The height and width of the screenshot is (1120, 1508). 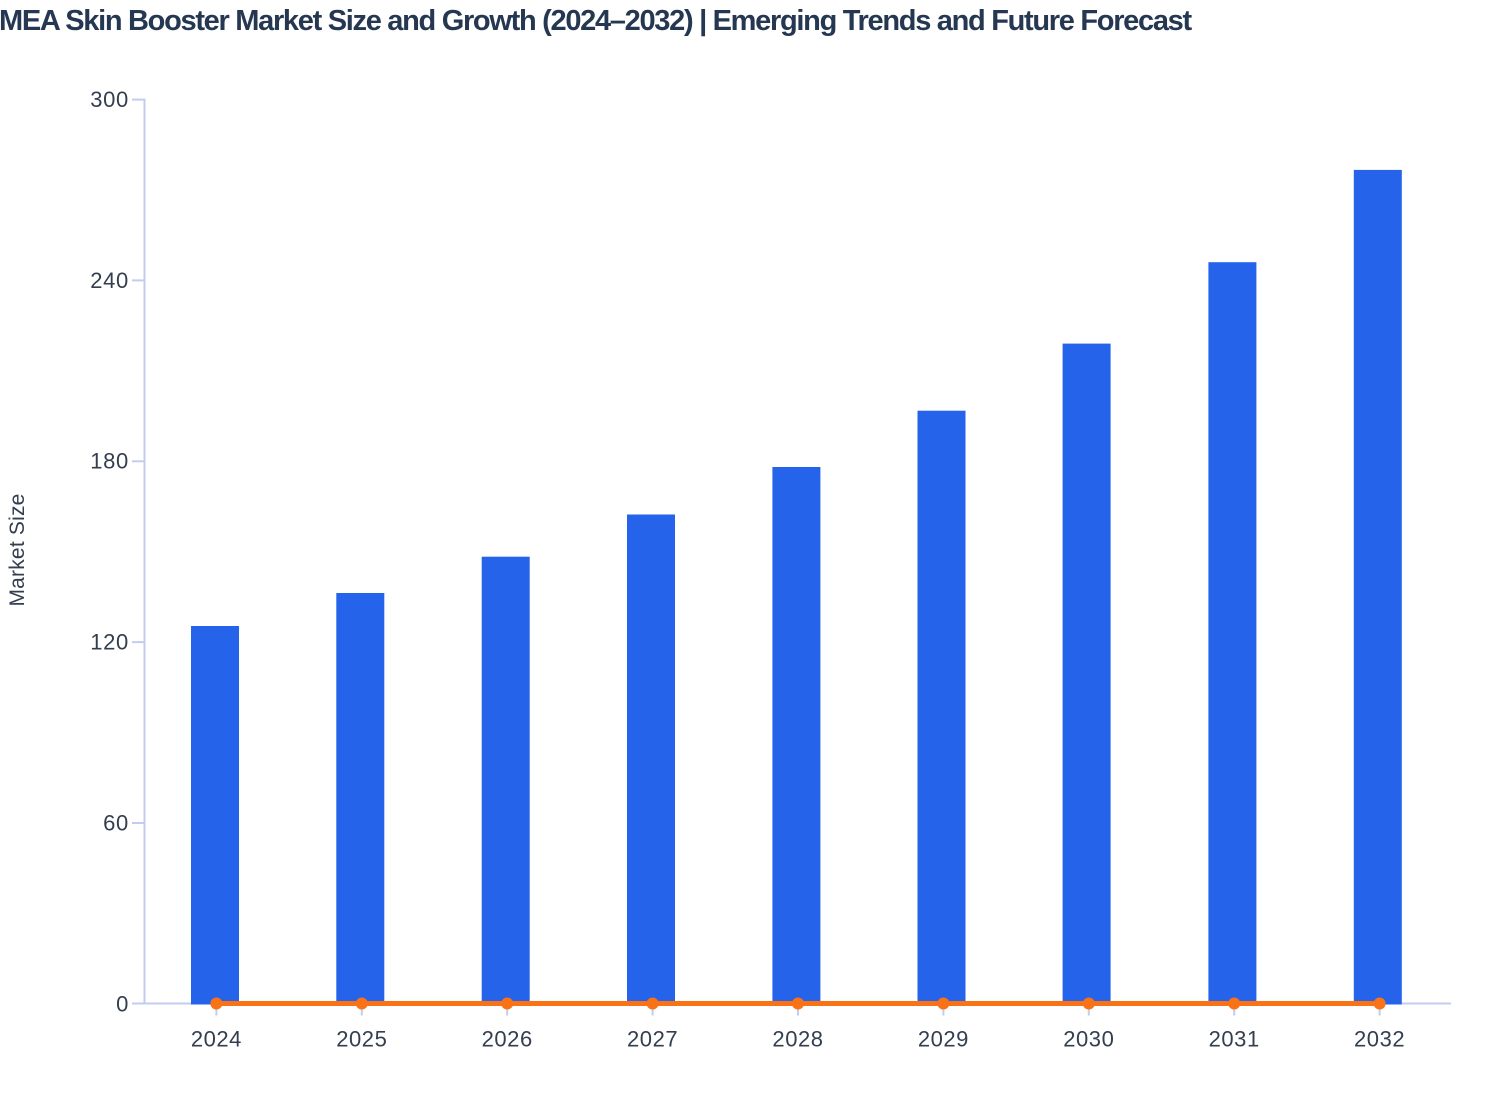 I want to click on svg-text: 2024, so click(x=216, y=1039).